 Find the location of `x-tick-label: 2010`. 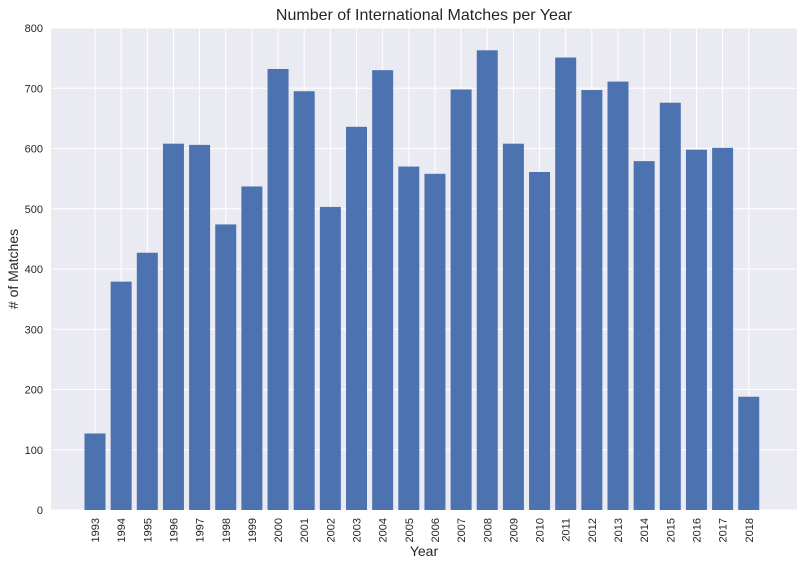

x-tick-label: 2010 is located at coordinates (541, 530).